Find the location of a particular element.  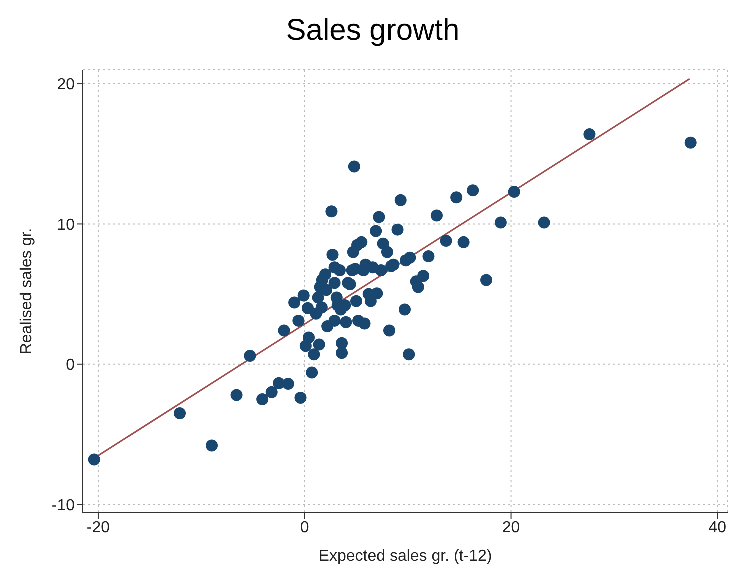

chart-title: Sales growth is located at coordinates (373, 31).